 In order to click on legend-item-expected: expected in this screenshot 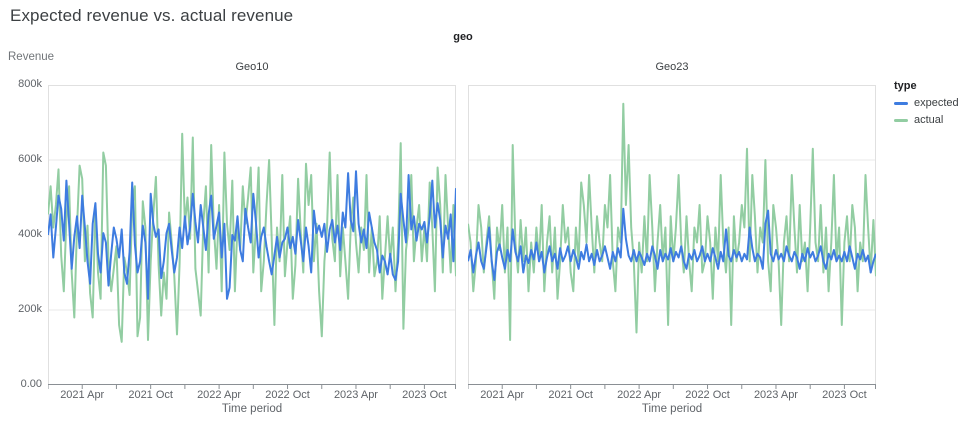, I will do `click(926, 103)`.